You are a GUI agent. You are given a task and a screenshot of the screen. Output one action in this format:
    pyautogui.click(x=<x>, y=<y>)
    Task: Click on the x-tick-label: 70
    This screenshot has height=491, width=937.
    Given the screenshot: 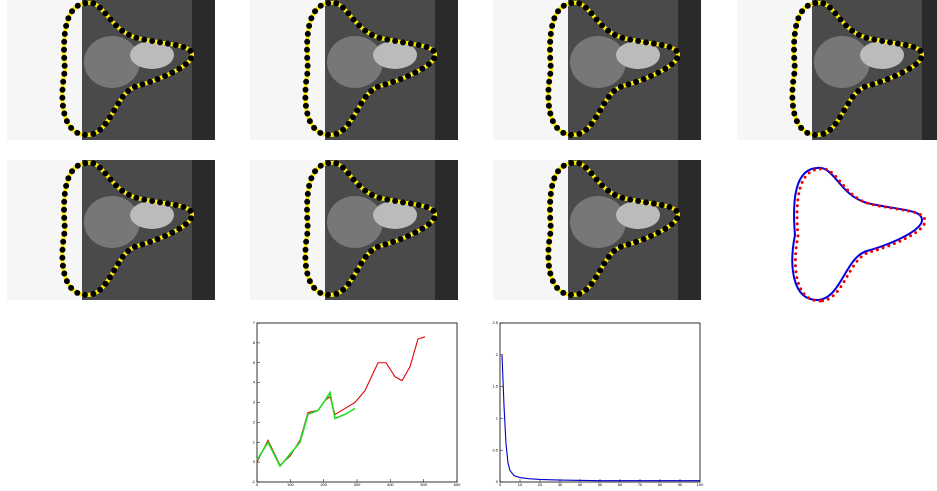 What is the action you would take?
    pyautogui.click(x=640, y=484)
    